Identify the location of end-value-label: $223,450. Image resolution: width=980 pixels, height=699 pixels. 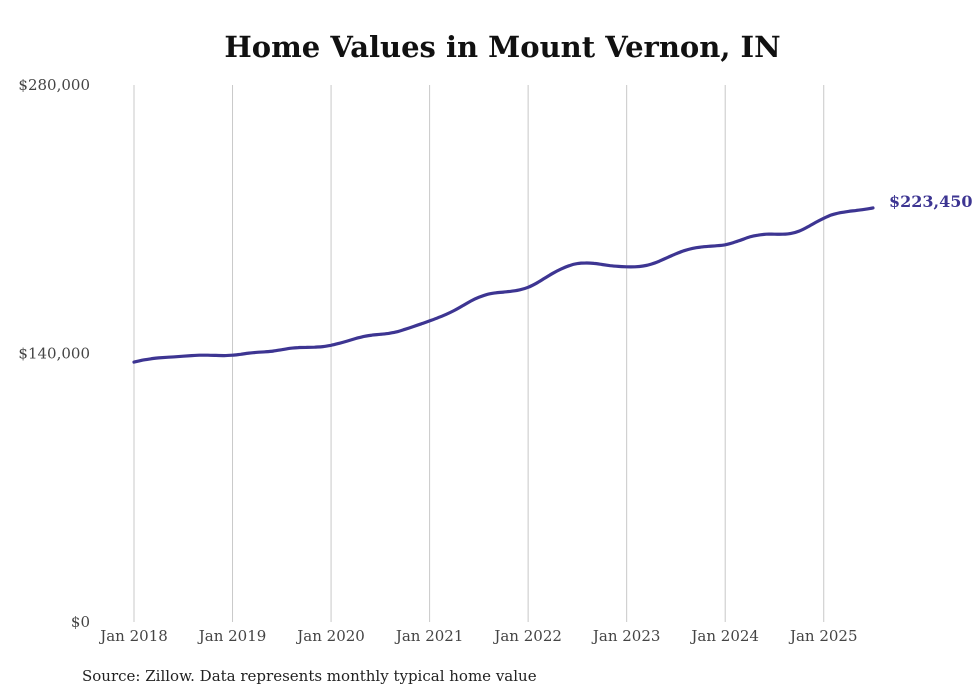
(931, 201).